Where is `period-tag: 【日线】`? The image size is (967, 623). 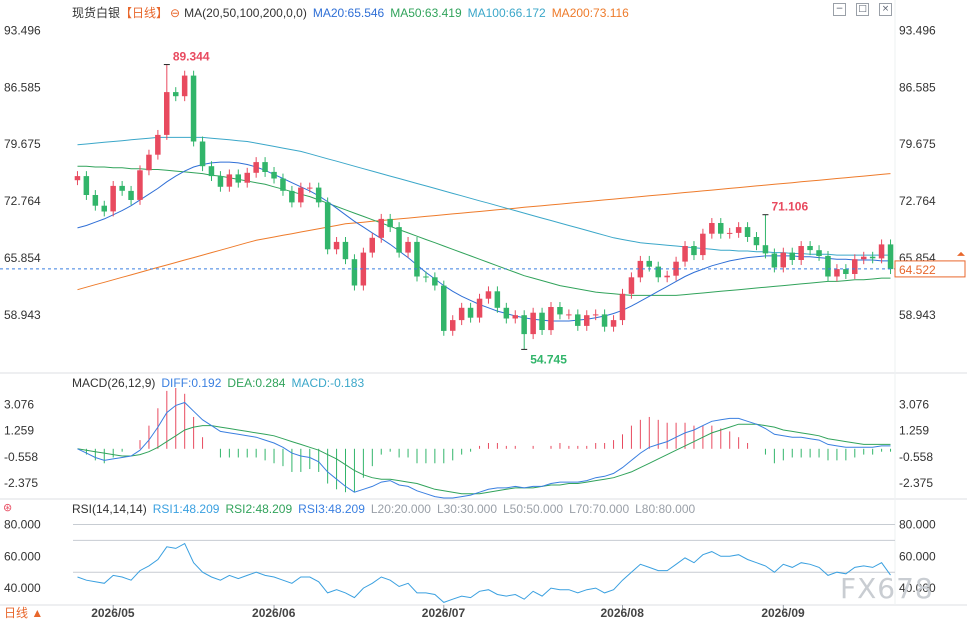
period-tag: 【日线】 is located at coordinates (144, 13).